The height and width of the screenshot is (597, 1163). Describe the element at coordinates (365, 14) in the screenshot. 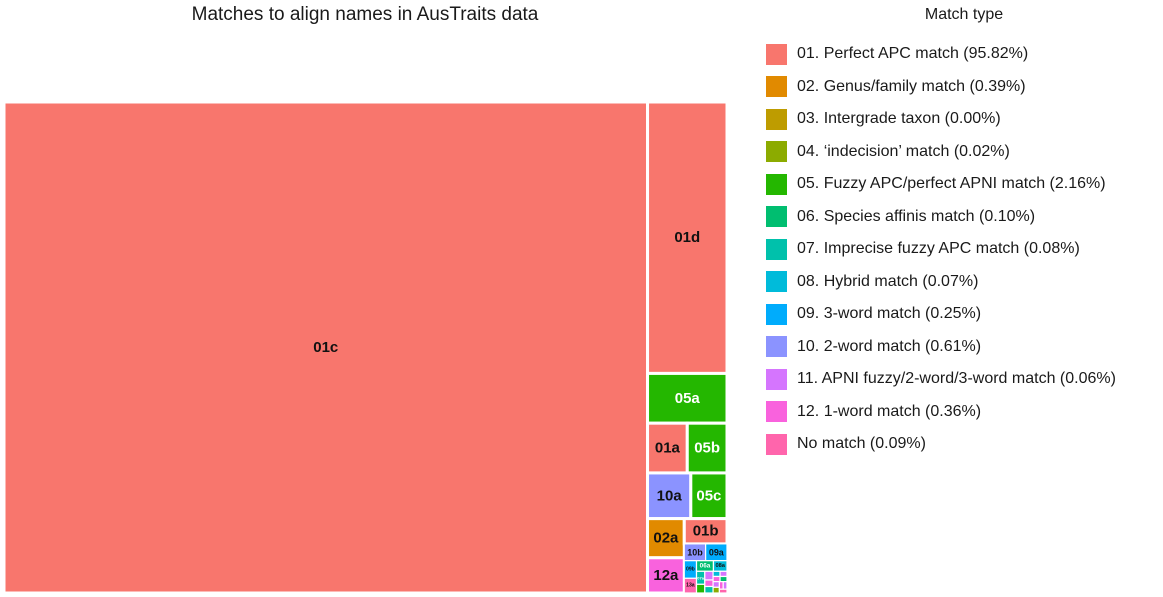

I see `chart-title: Matches to align names in AusTraits data` at that location.